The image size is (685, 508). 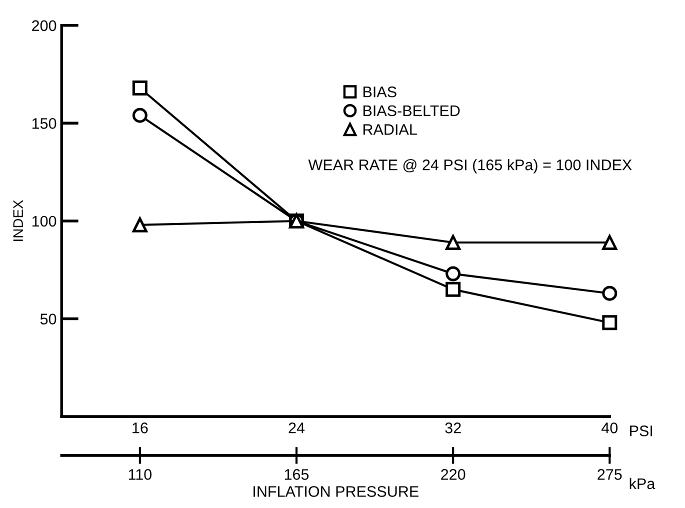 What do you see at coordinates (18, 220) in the screenshot?
I see `y-axis-title: INDEX` at bounding box center [18, 220].